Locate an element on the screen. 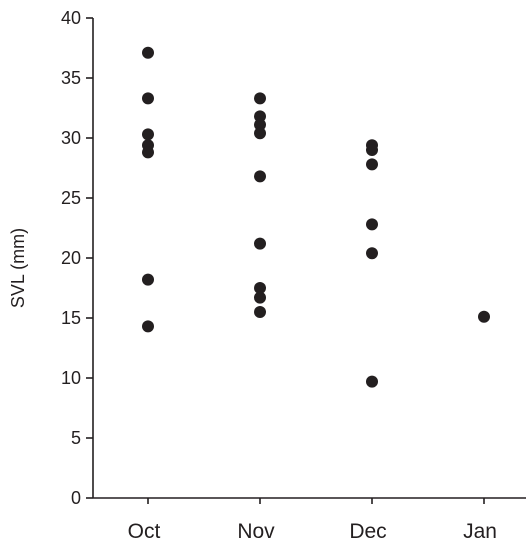 The width and height of the screenshot is (529, 545). x-tick-label-nov: Nov is located at coordinates (256, 531).